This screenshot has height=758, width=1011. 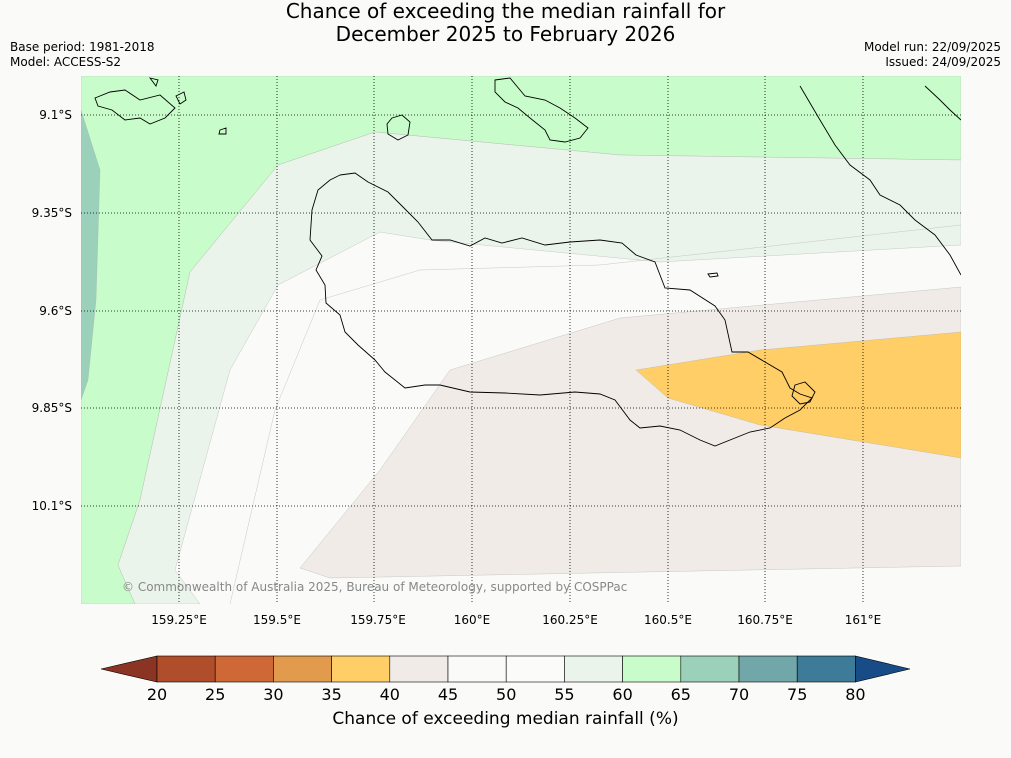 I want to click on colorbar-tick-label: 25, so click(x=215, y=694).